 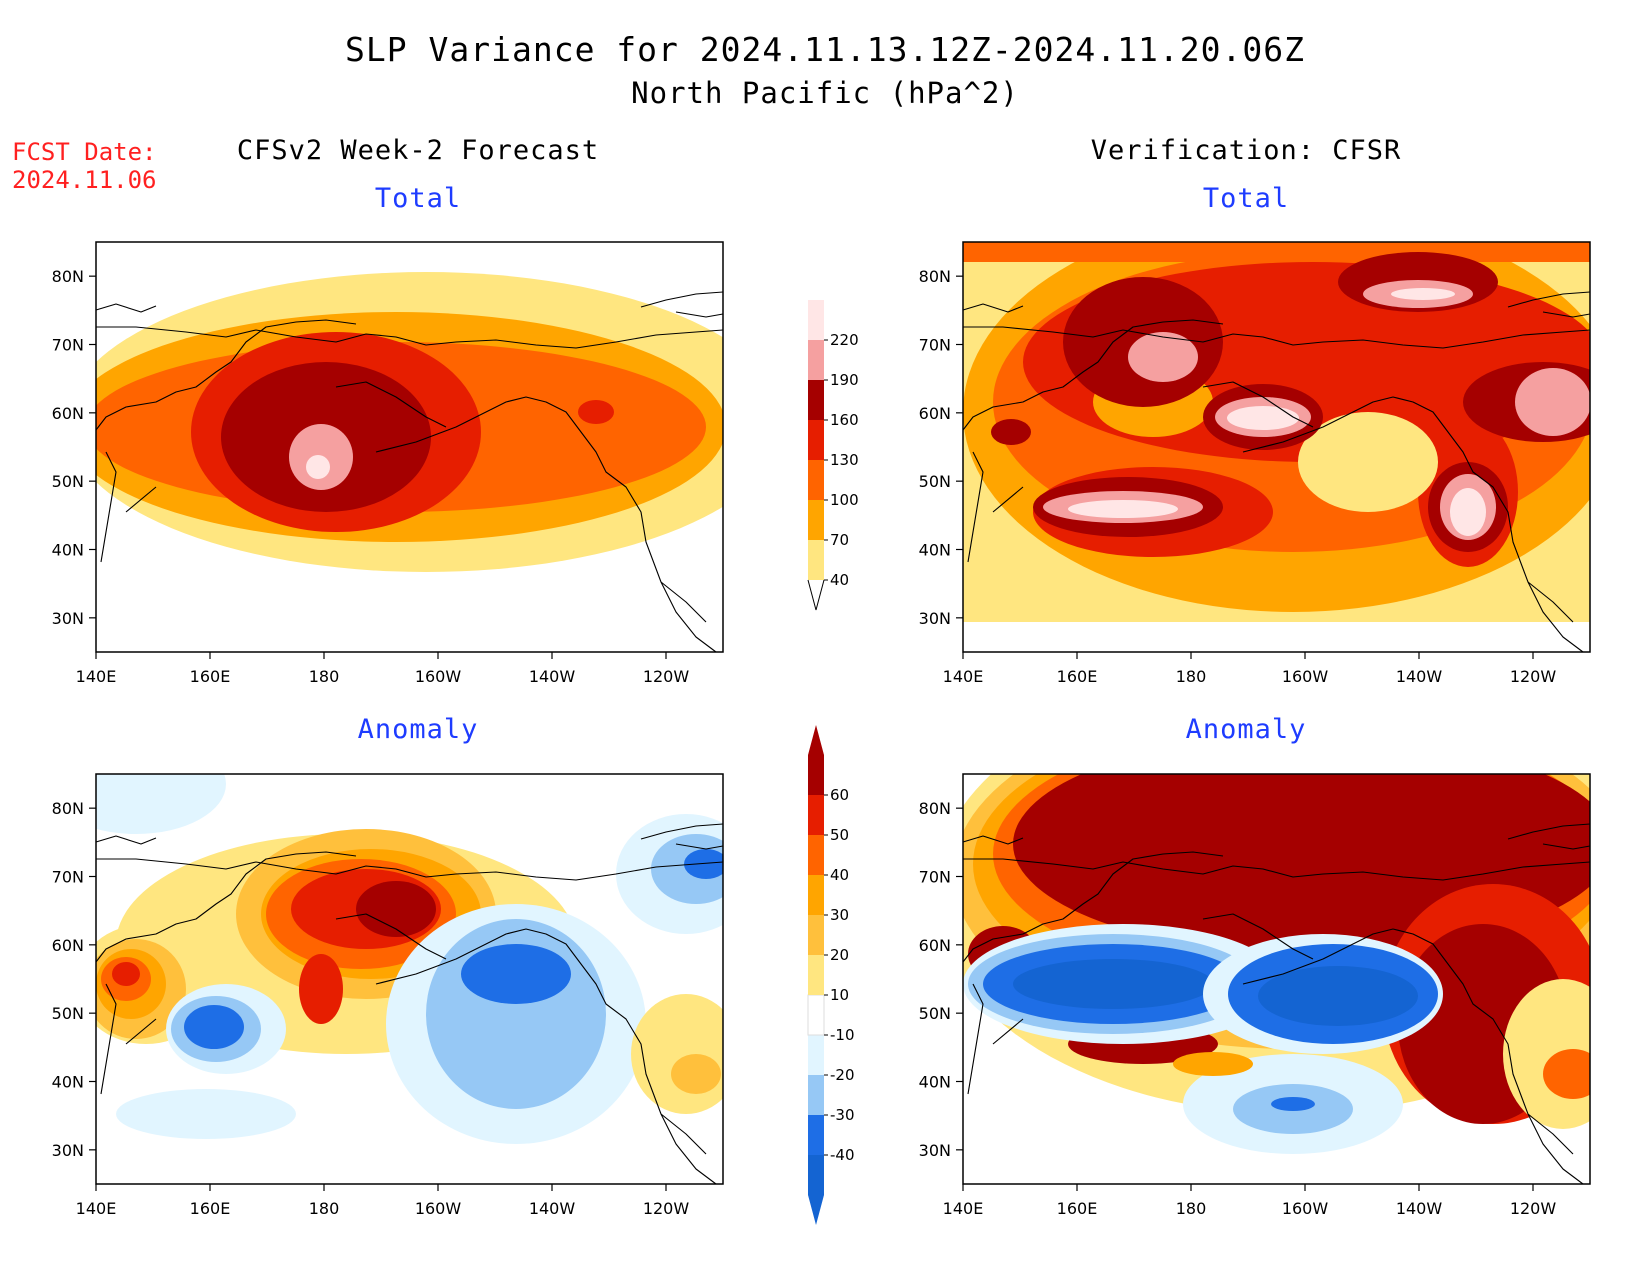 I want to click on map-panel-fcst-total, so click(x=409, y=447).